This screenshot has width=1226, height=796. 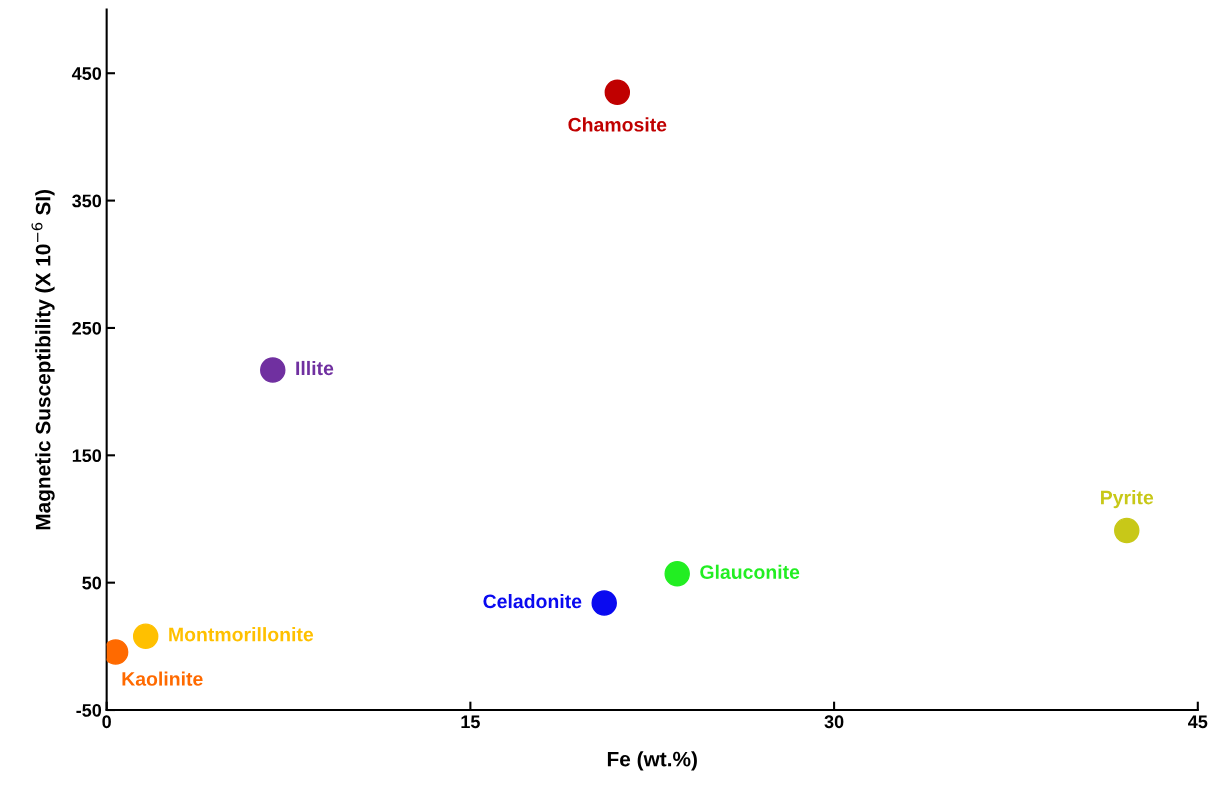 I want to click on y-tick-label: -50, so click(x=89, y=710).